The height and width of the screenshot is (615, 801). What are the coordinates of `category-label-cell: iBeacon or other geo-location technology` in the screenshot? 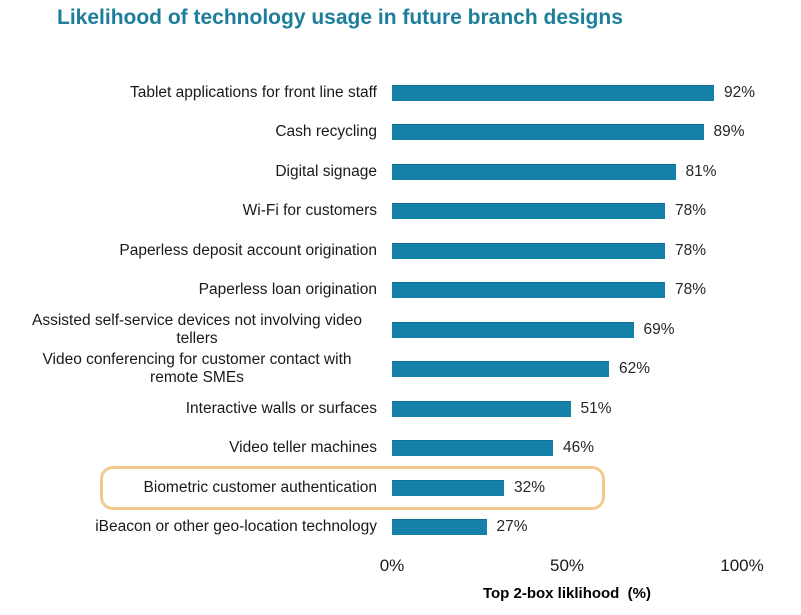 It's located at (196, 527).